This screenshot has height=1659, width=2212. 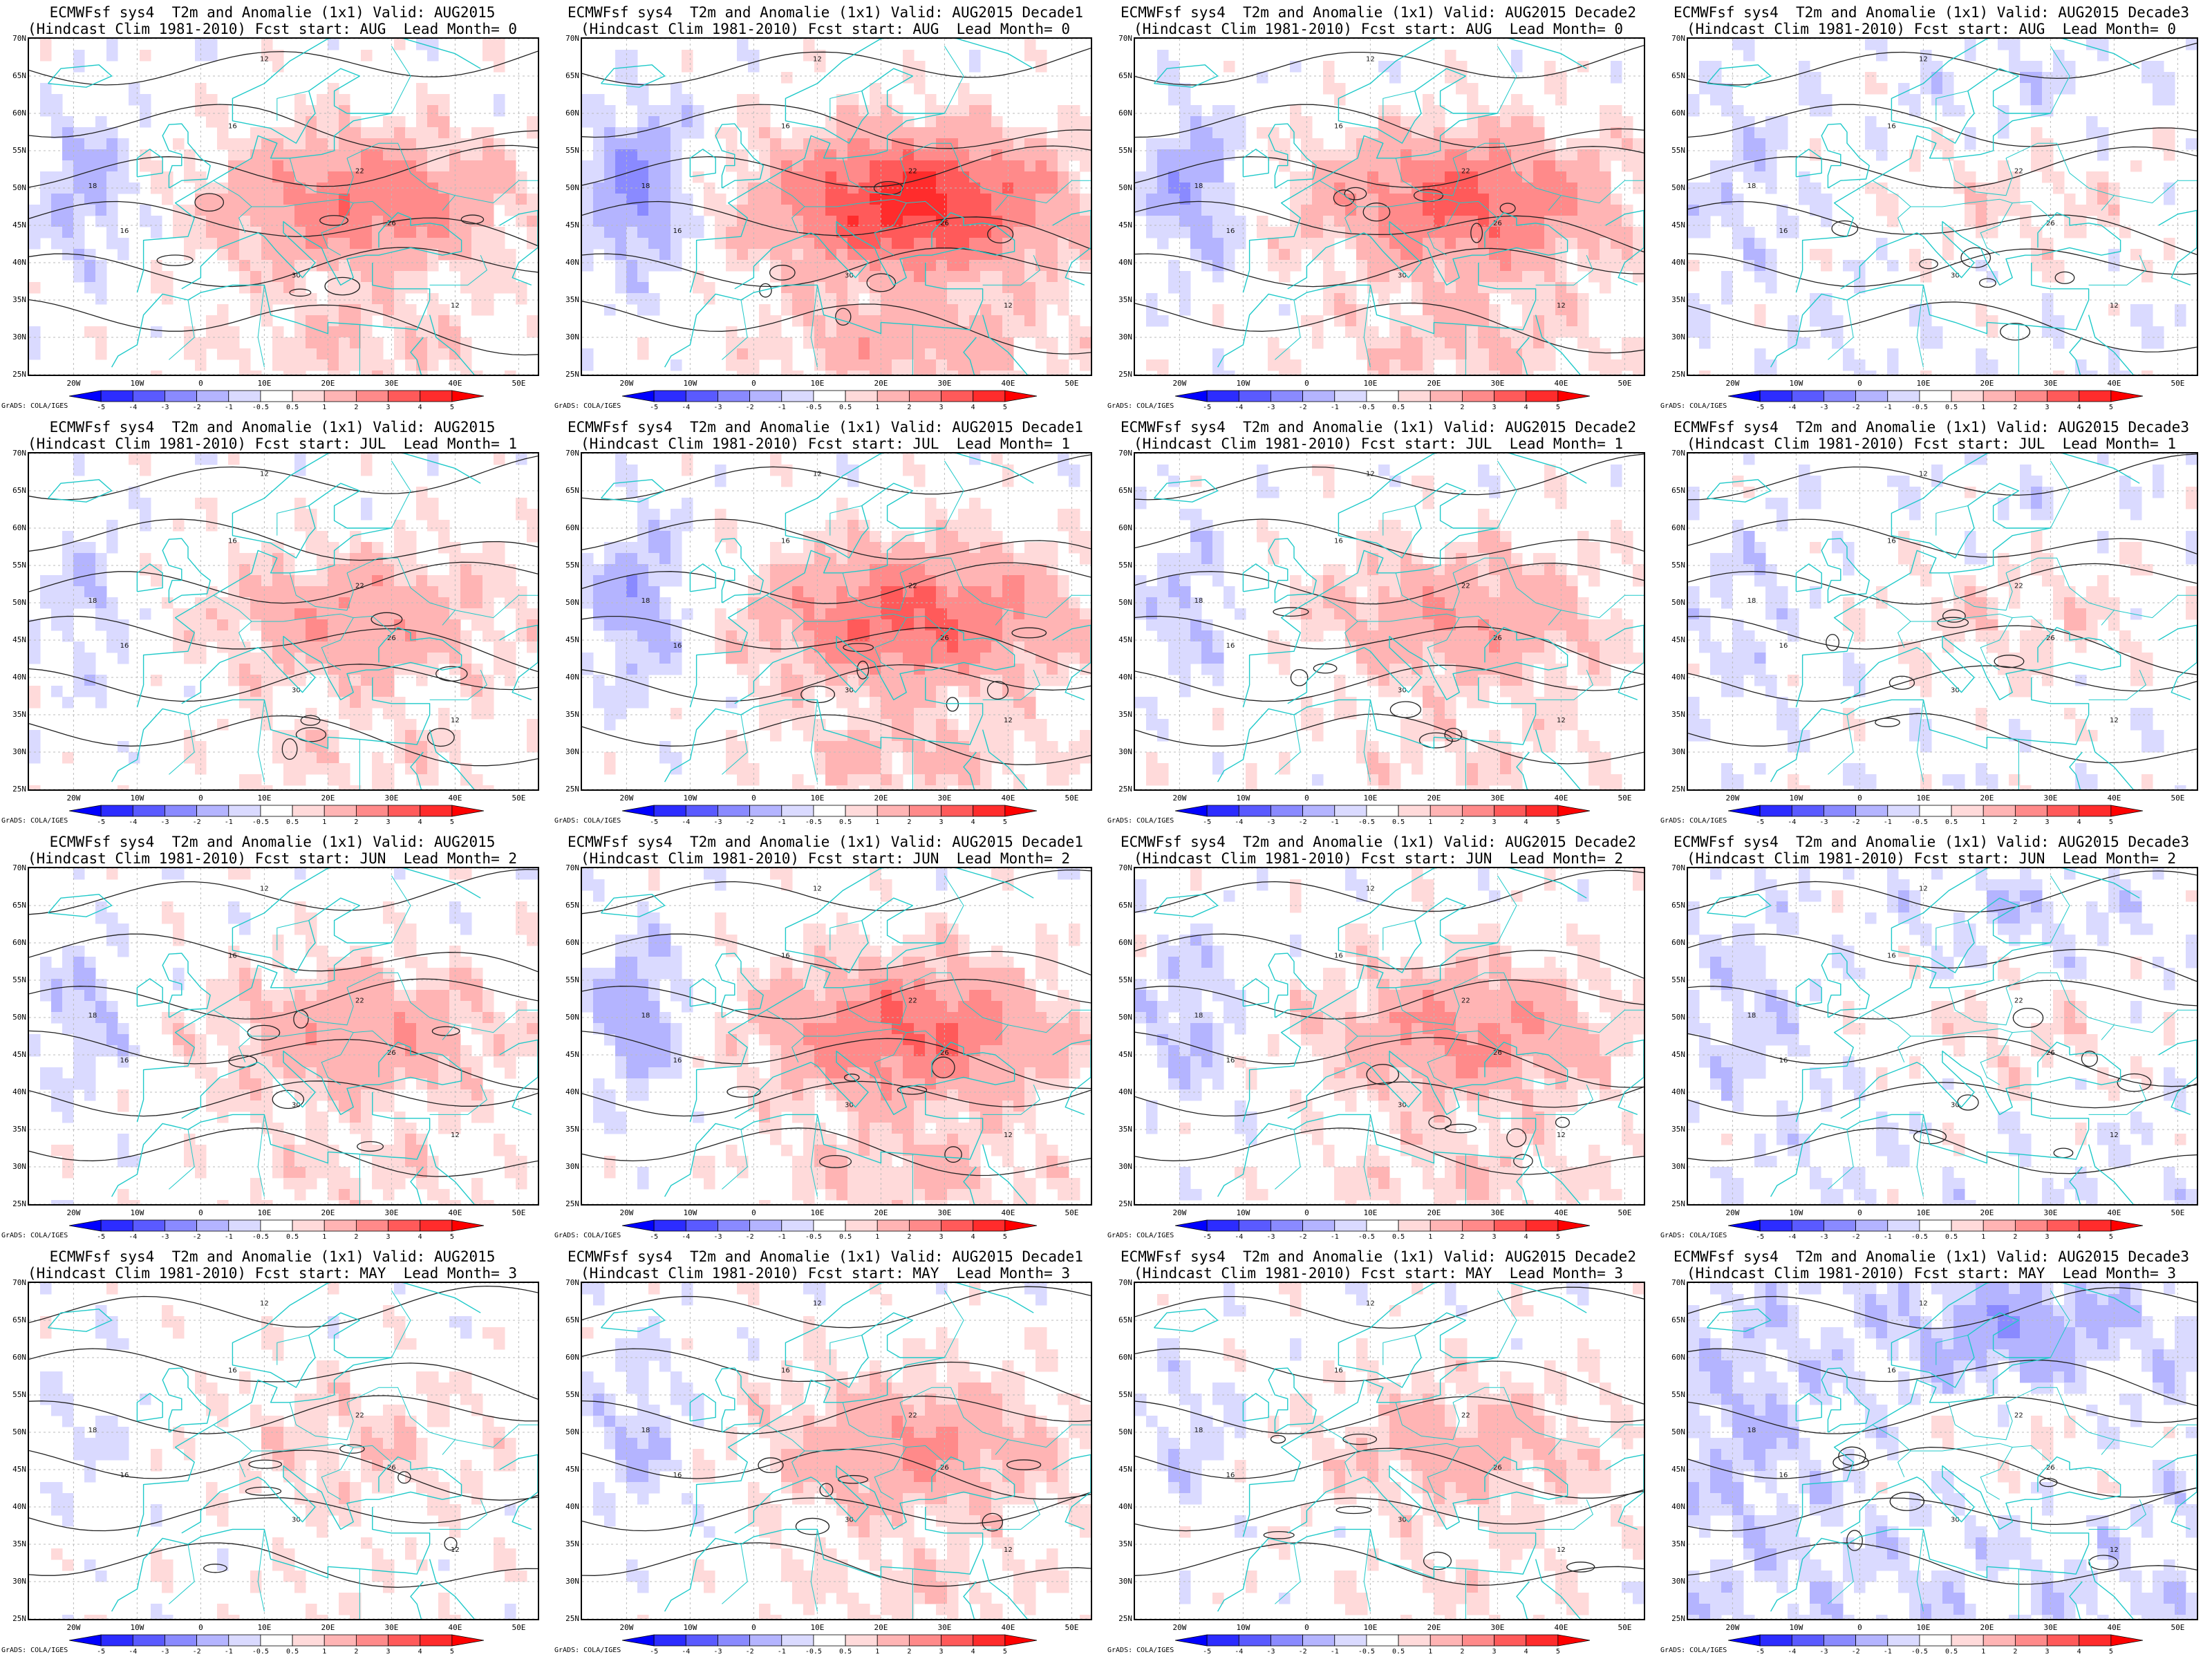 I want to click on lon-label: 50E, so click(x=2178, y=1213).